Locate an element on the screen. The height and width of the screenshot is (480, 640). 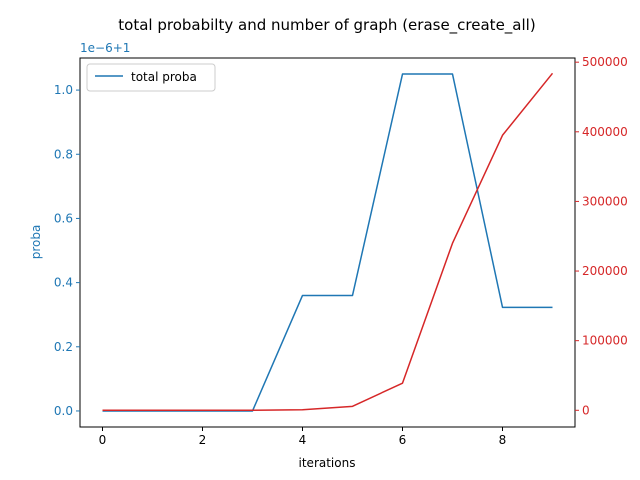
right-y-tick-label: 500000 is located at coordinates (605, 62).